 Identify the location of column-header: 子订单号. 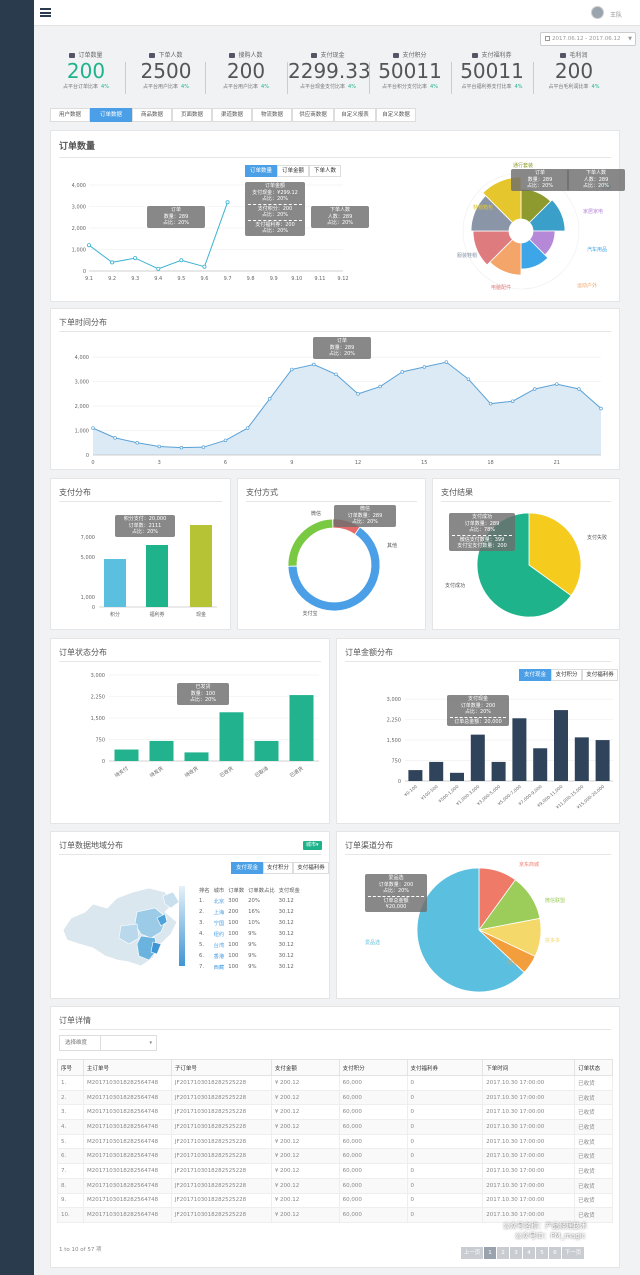
(221, 1067).